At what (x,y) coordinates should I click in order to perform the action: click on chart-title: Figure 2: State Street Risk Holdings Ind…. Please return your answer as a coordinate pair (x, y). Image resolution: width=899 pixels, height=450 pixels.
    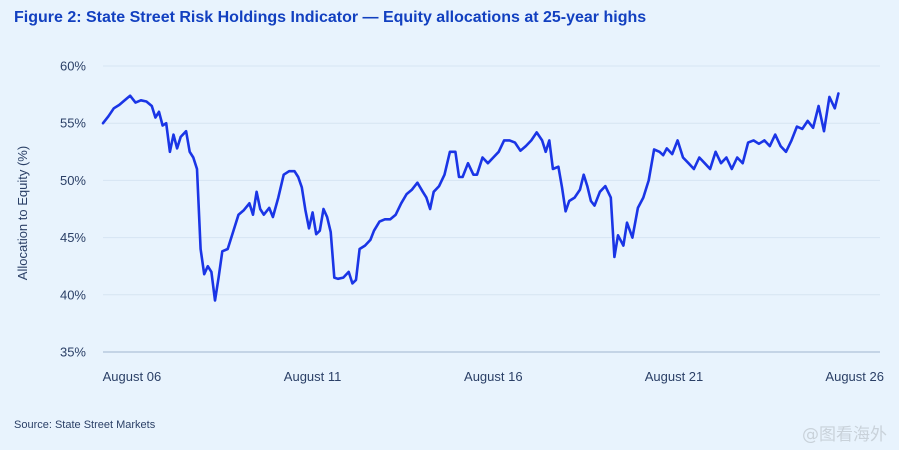
    Looking at the image, I should click on (330, 17).